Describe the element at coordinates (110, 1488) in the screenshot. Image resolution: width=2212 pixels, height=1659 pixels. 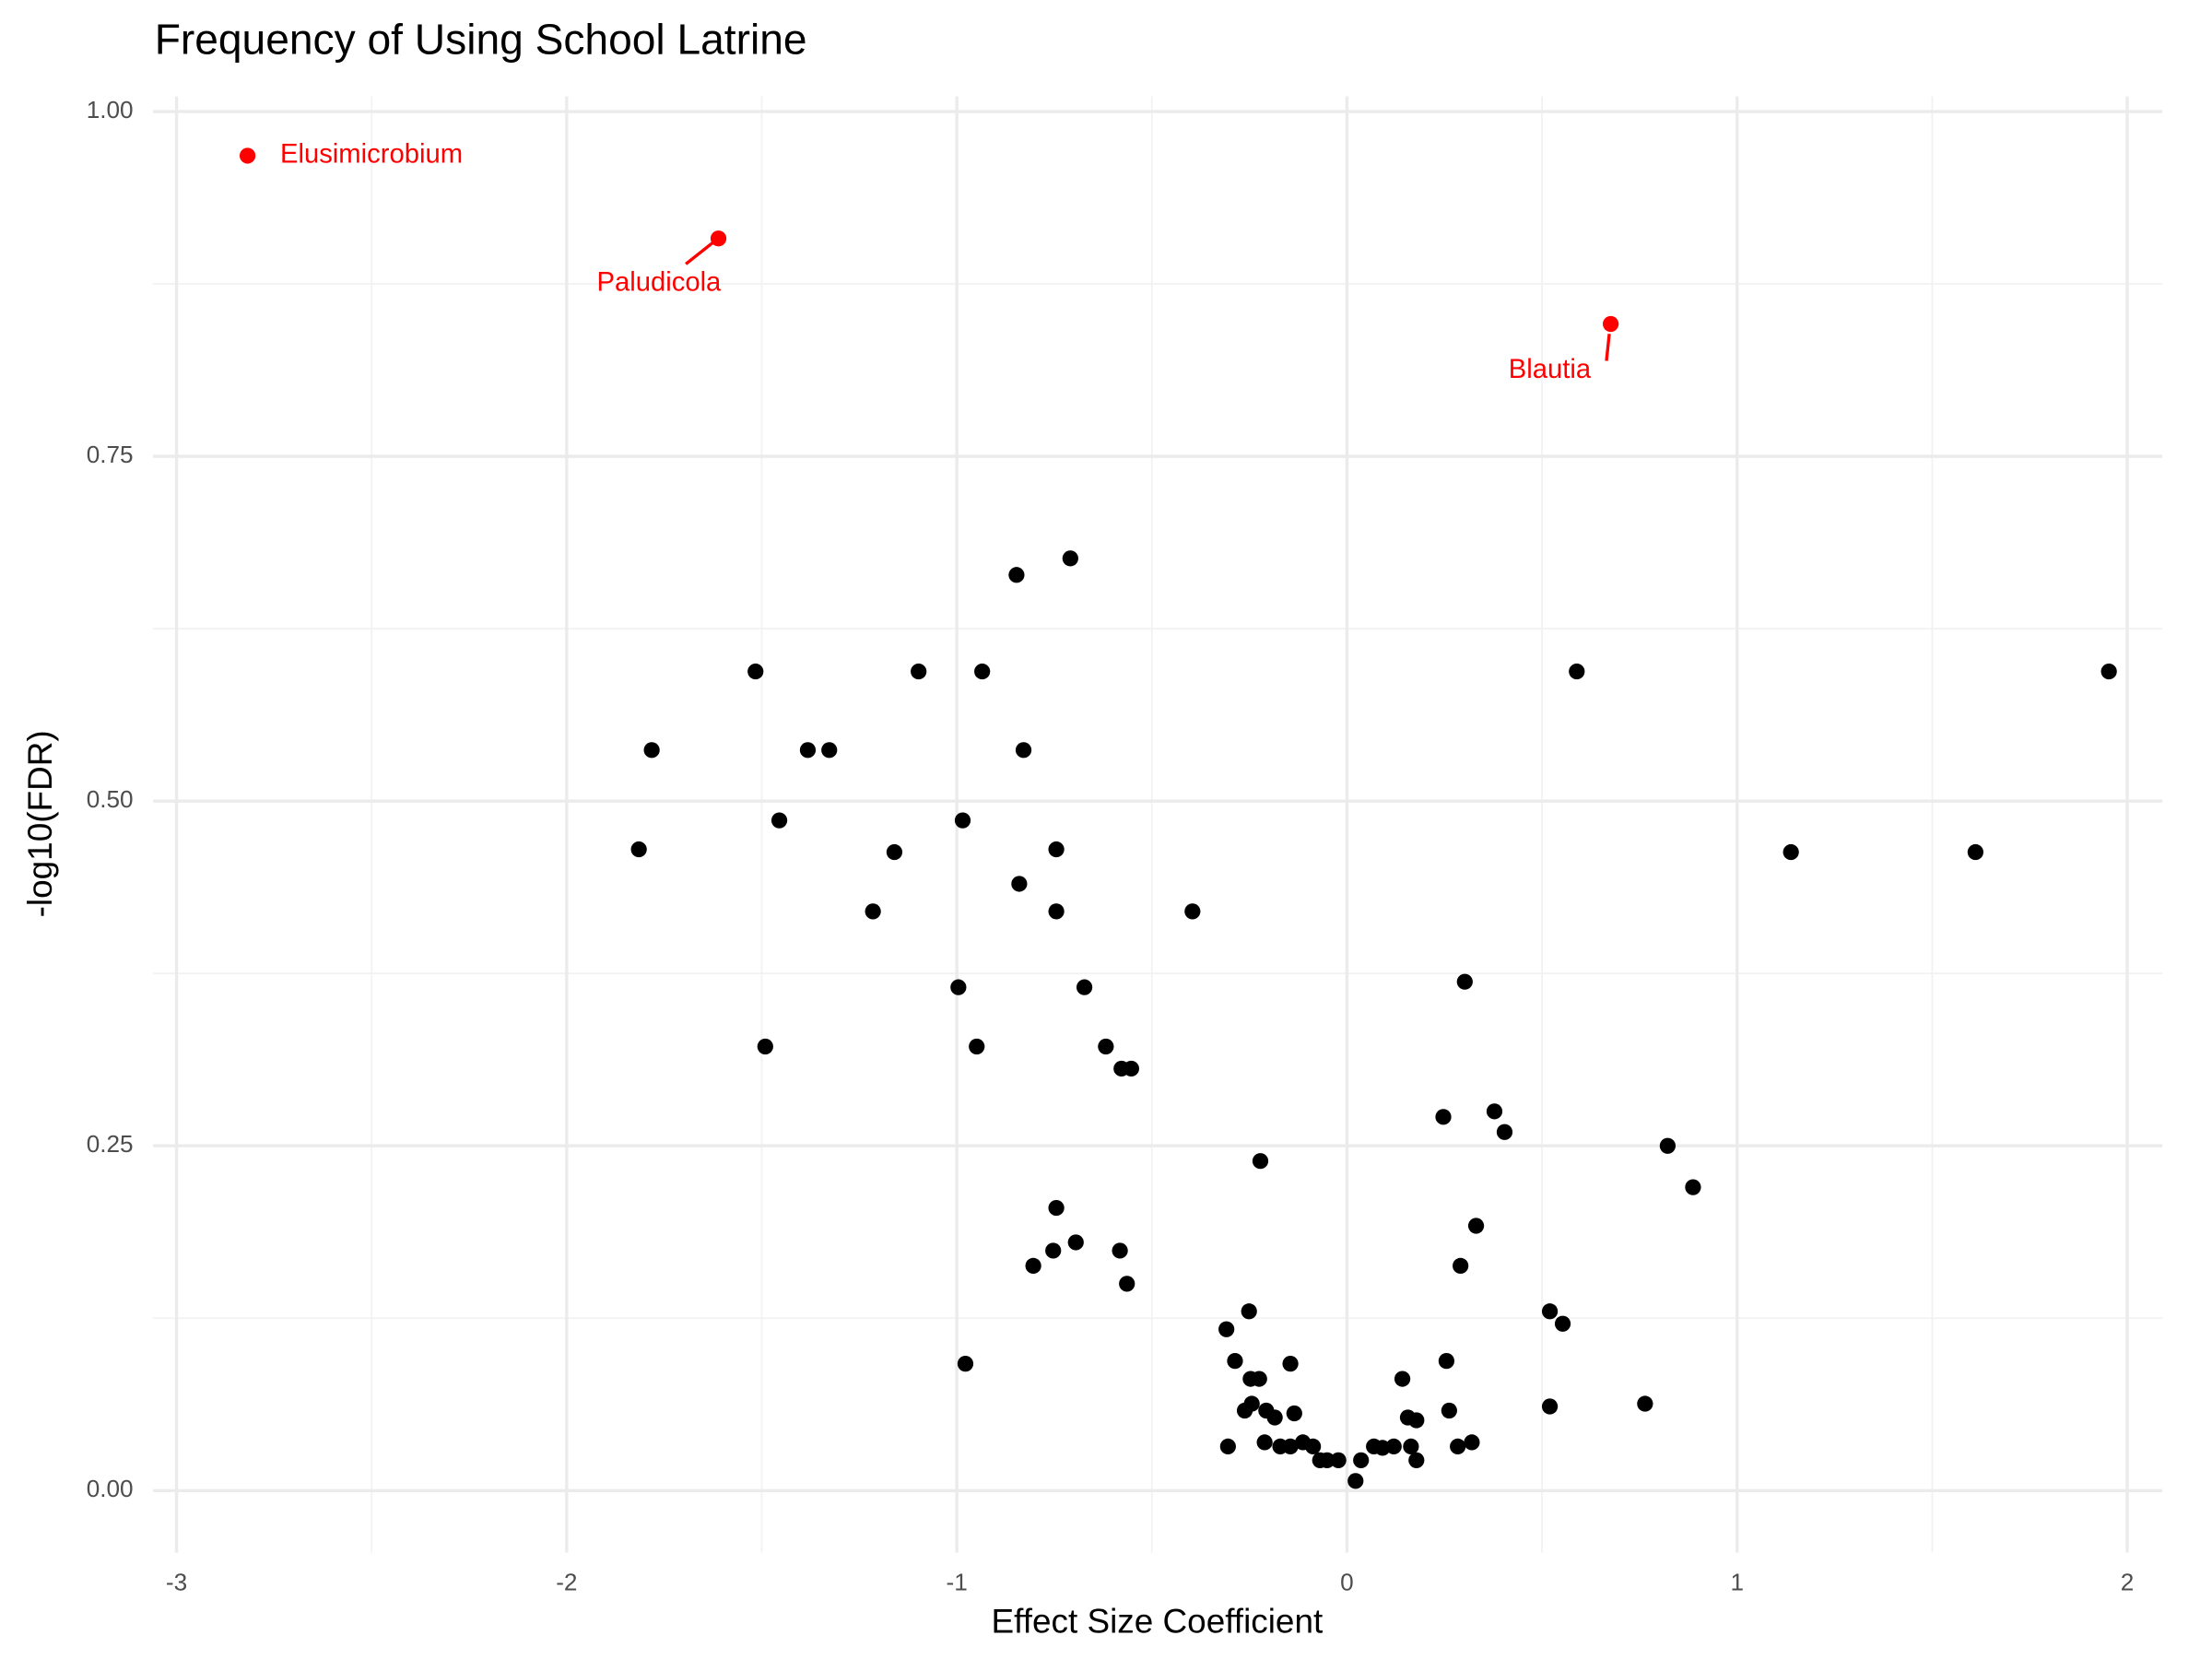
I see `y-tick-label: 0.00` at that location.